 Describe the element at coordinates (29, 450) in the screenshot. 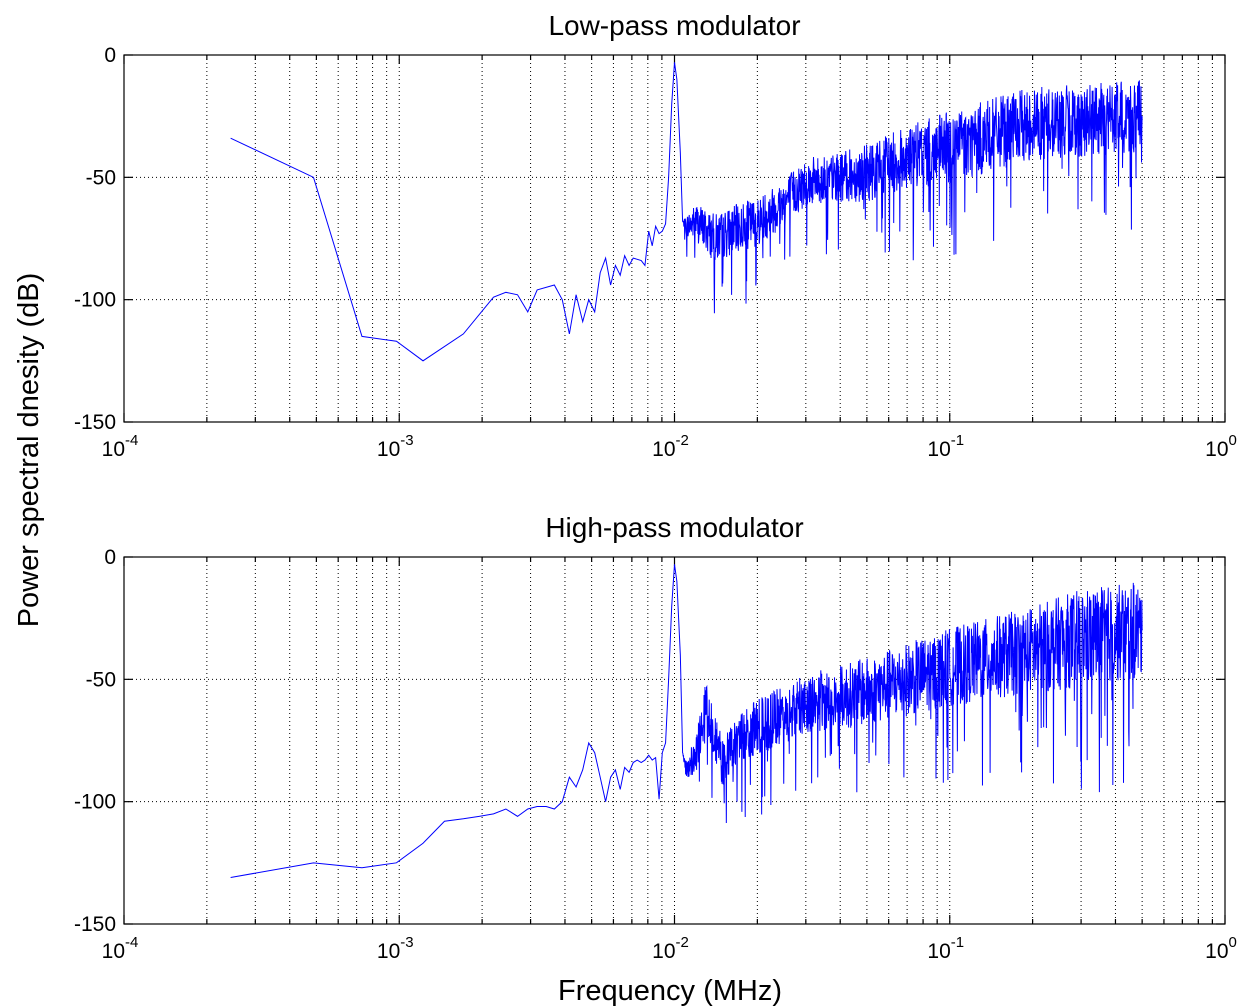

I see `y-axis-label: Power spectral dnesity (dB)` at that location.